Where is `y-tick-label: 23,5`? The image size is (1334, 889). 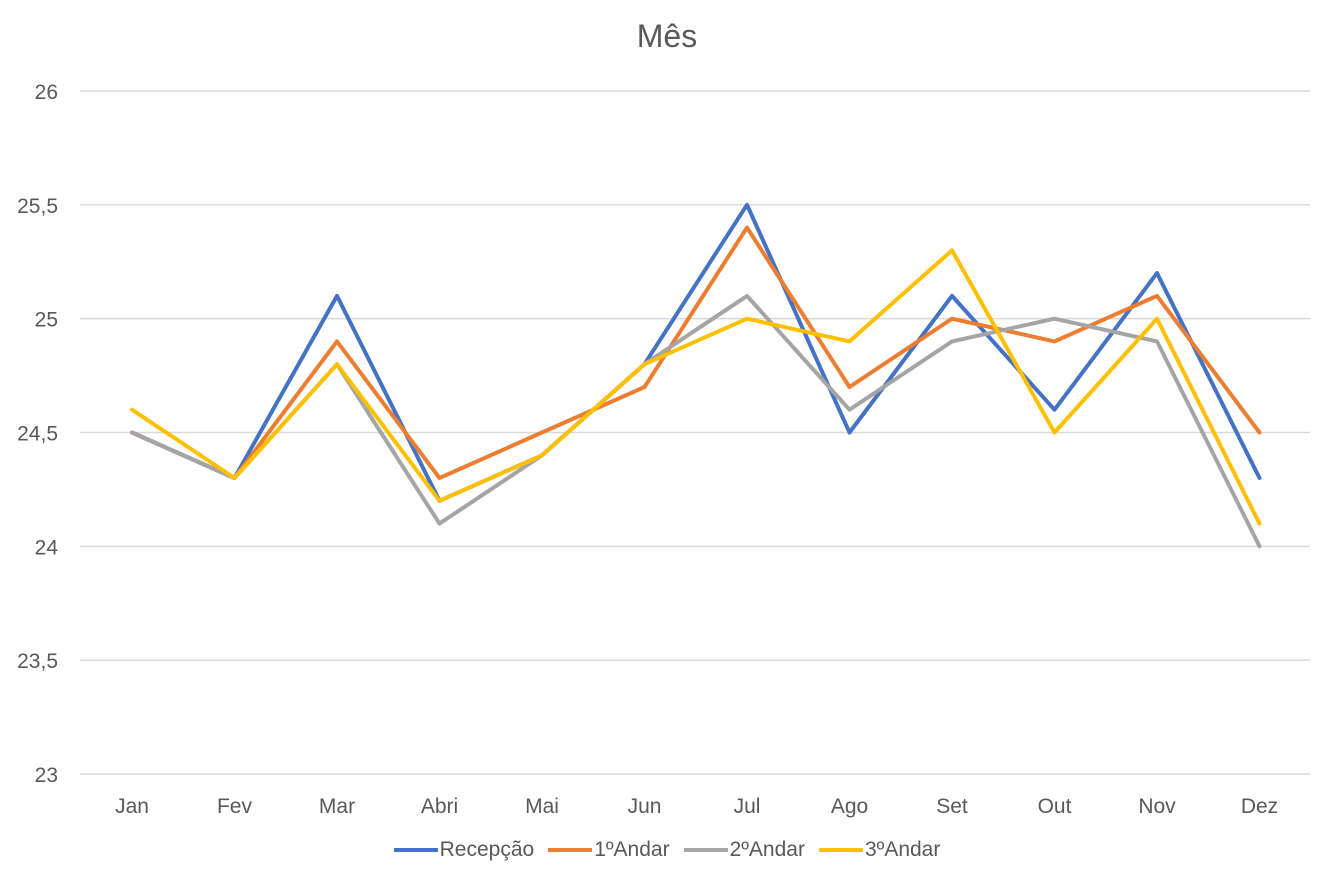
y-tick-label: 23,5 is located at coordinates (37, 661).